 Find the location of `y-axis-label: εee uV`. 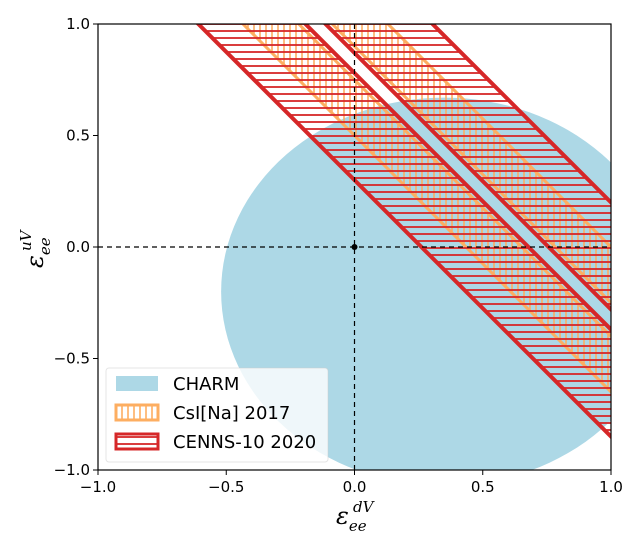

y-axis-label: εee uV is located at coordinates (35, 248).